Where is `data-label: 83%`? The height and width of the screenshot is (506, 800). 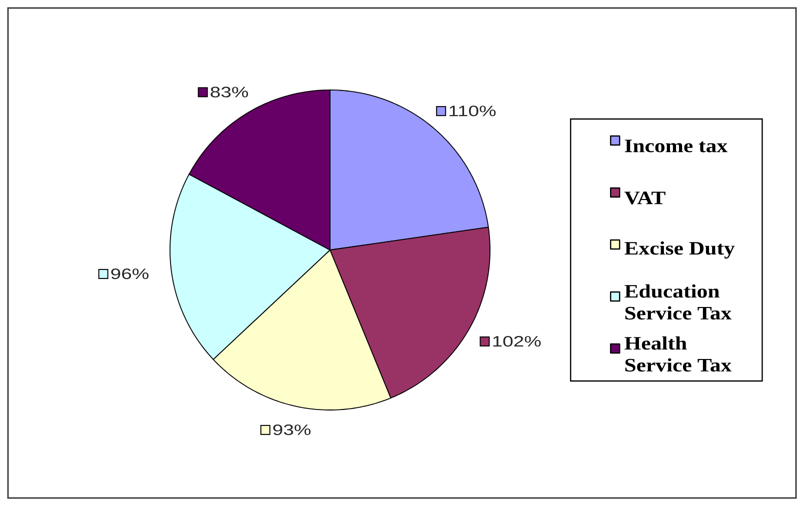 data-label: 83% is located at coordinates (229, 92).